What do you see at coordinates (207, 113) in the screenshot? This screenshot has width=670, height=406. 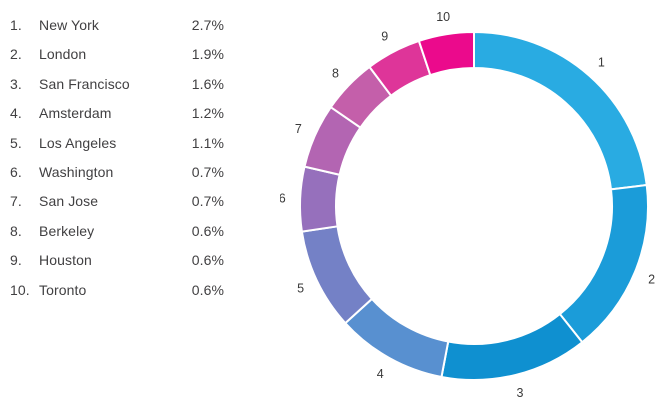 I see `legend-value: 1.2%` at bounding box center [207, 113].